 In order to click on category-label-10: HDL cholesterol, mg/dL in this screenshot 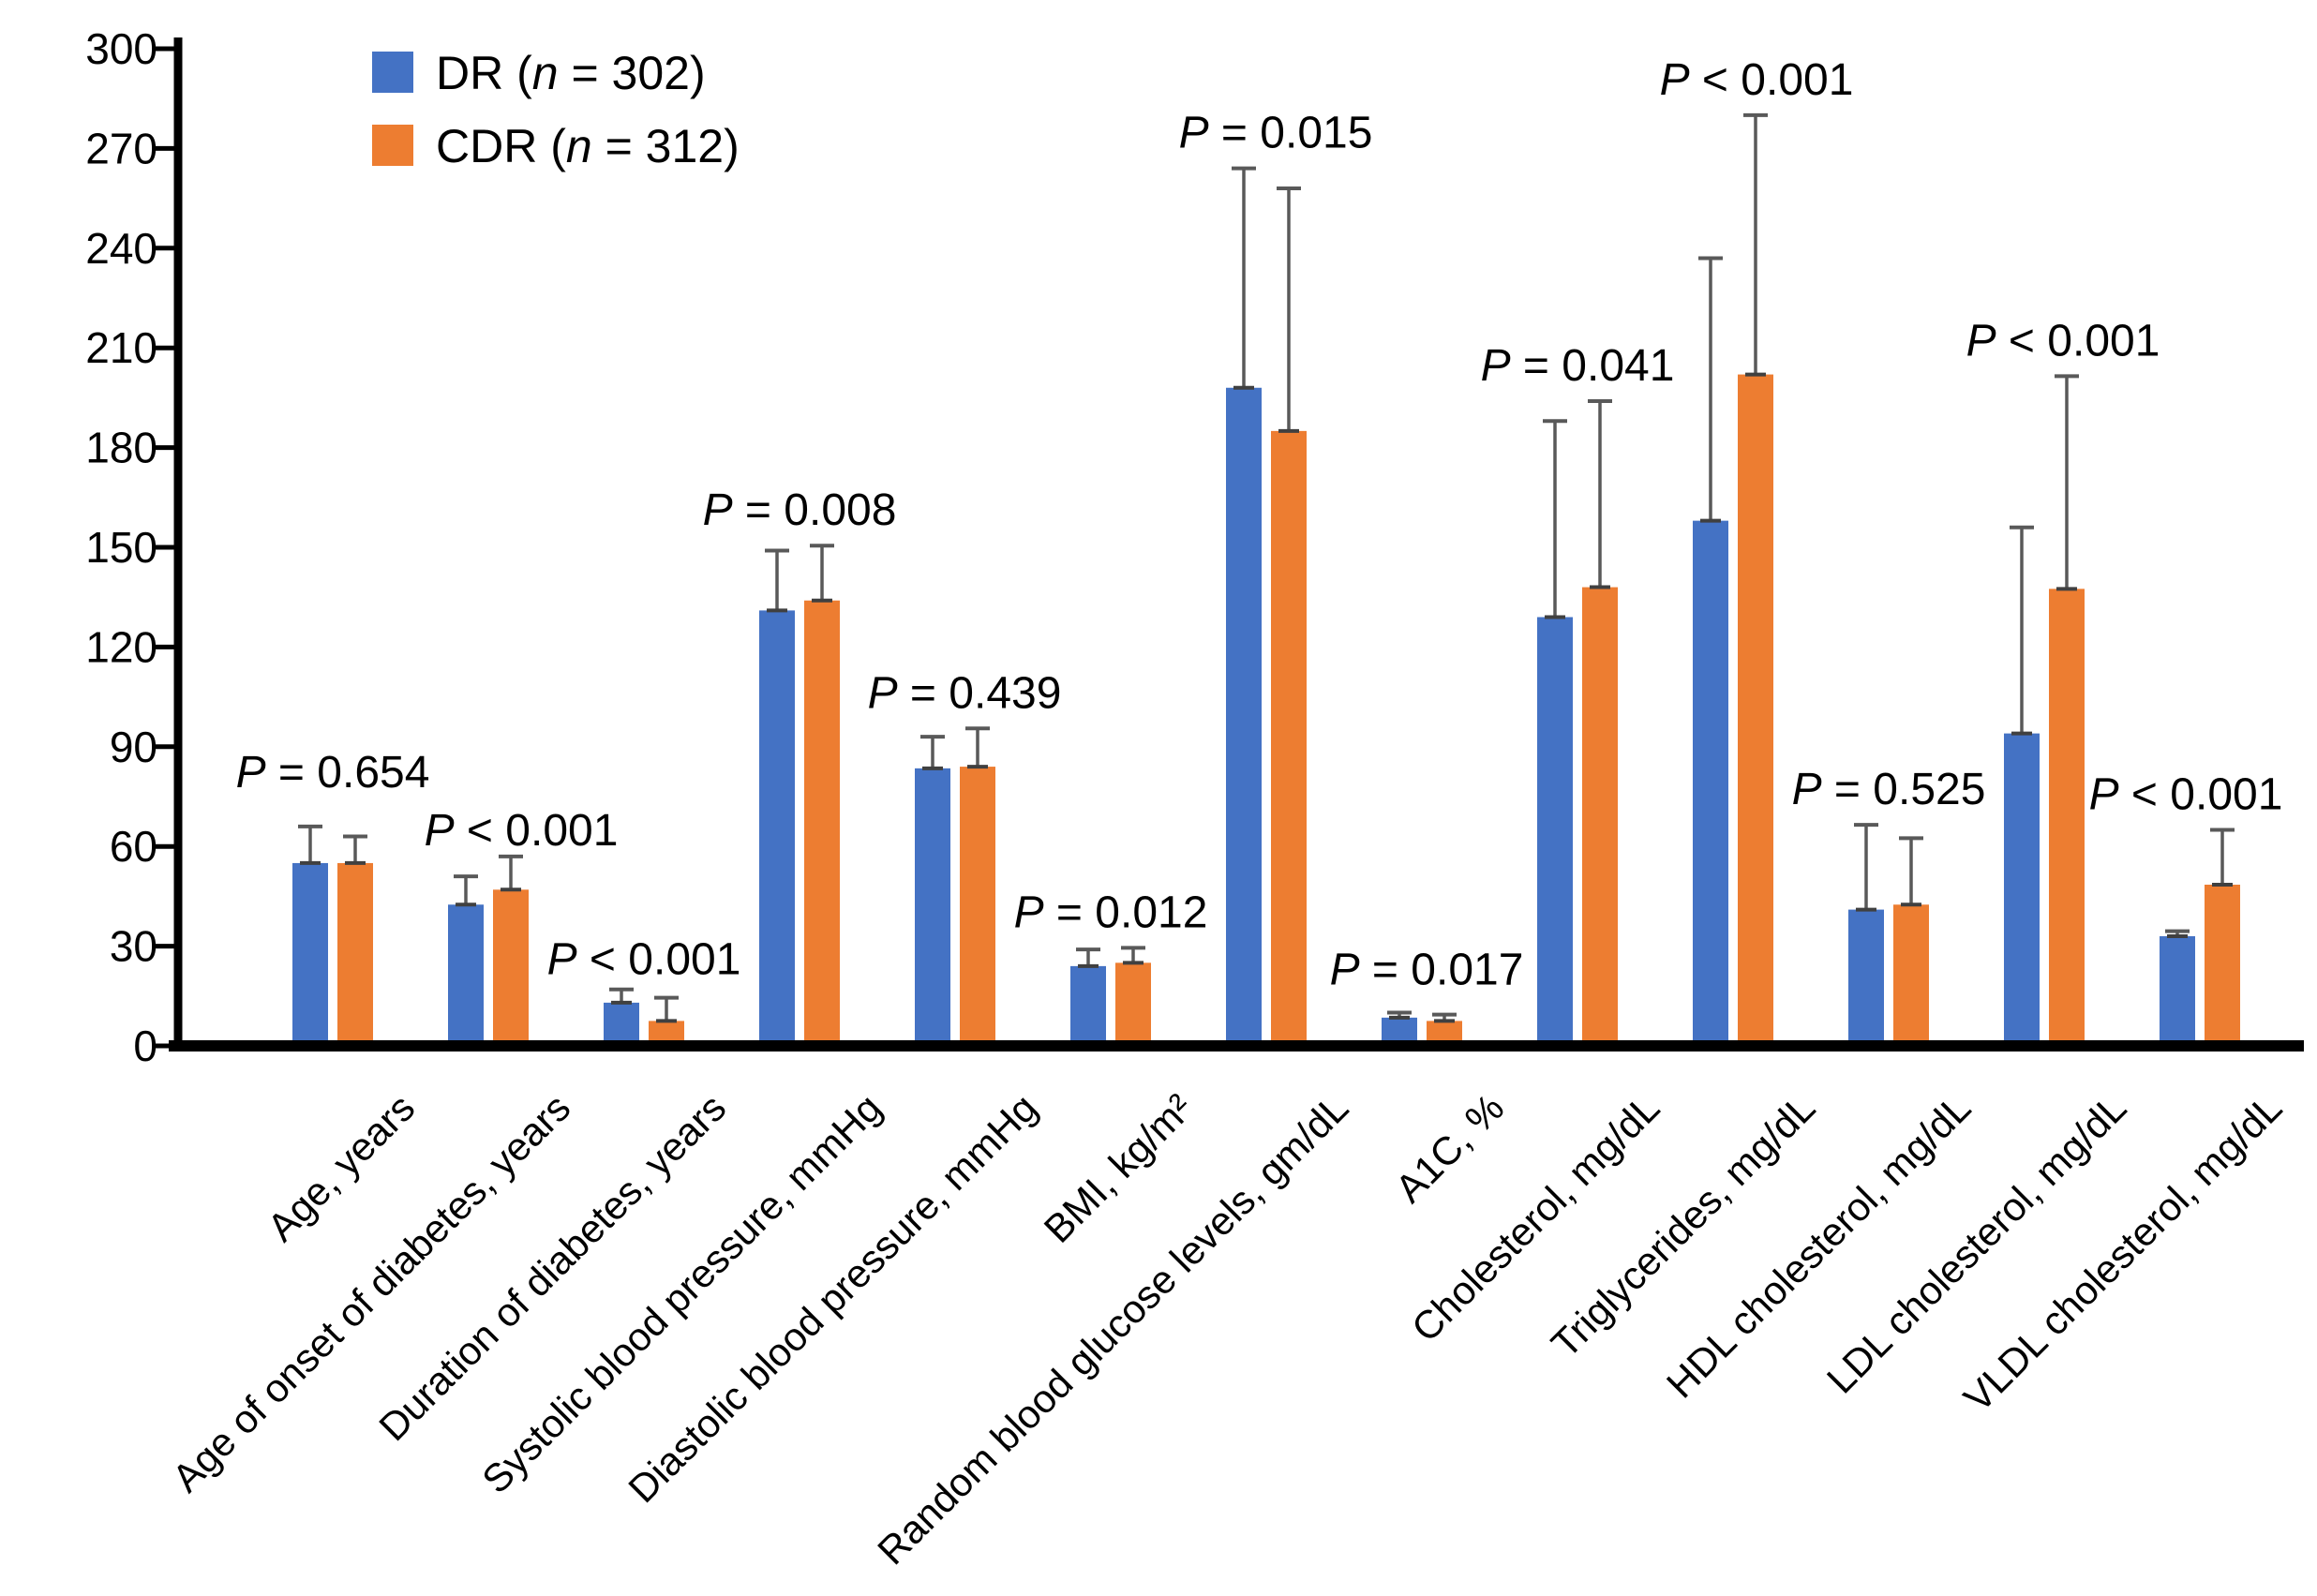, I will do `click(1819, 1245)`.